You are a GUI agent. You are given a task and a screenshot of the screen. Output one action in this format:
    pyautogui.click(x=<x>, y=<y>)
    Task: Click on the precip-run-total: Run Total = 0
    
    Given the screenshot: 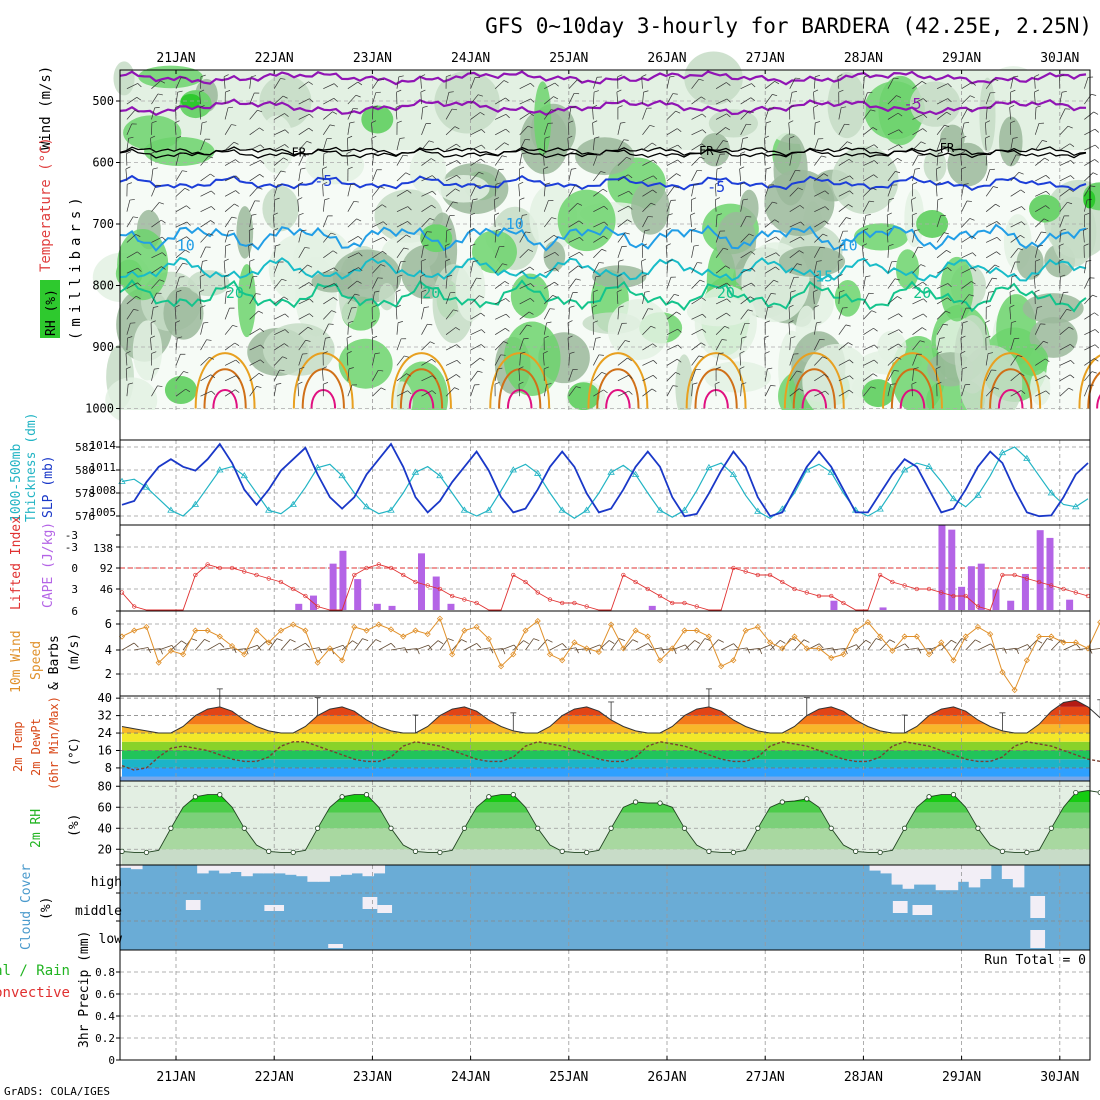 What is the action you would take?
    pyautogui.click(x=1035, y=960)
    